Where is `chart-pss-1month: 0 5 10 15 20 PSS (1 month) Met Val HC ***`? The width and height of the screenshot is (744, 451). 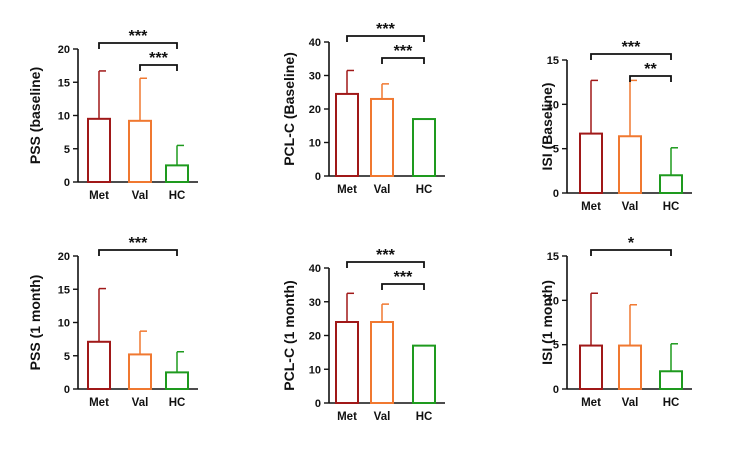 chart-pss-1month: 0 5 10 15 20 PSS (1 month) Met Val HC *** is located at coordinates (112, 322).